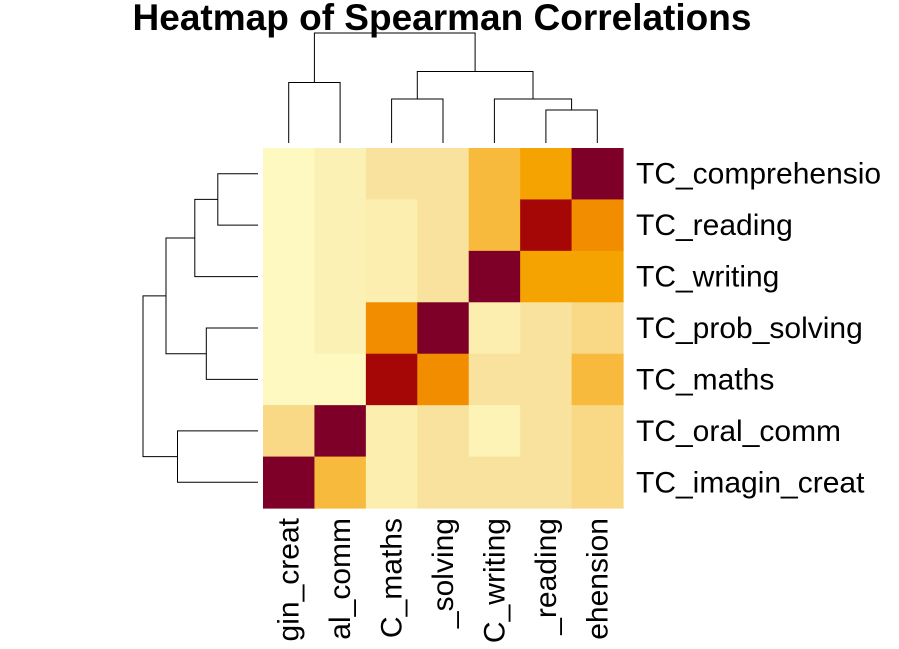 This screenshot has width=899, height=649. Describe the element at coordinates (597, 579) in the screenshot. I see `column-label: ehension` at that location.